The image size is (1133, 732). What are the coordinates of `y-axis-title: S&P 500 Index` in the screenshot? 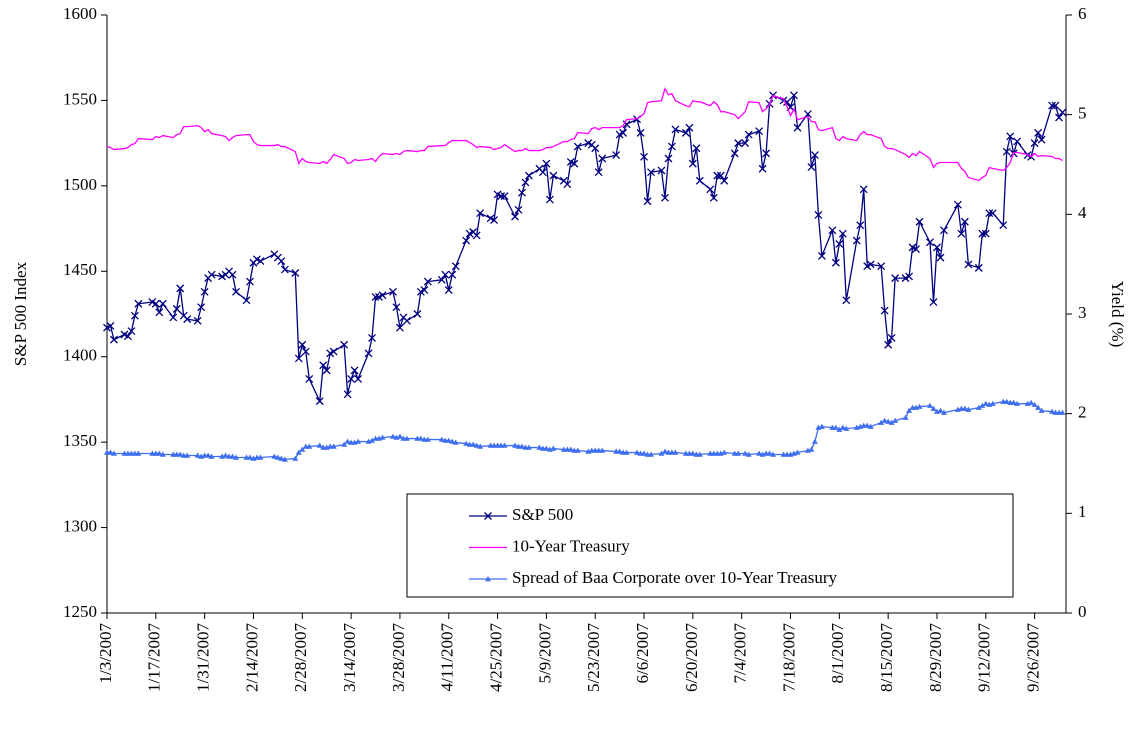 It's located at (20, 313).